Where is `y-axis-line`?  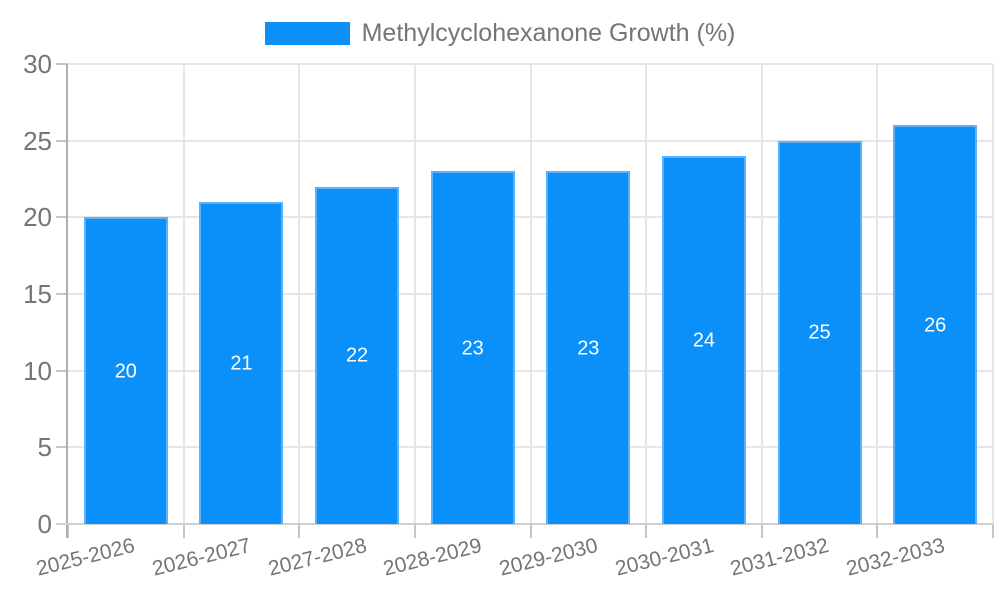
y-axis-line is located at coordinates (67, 301).